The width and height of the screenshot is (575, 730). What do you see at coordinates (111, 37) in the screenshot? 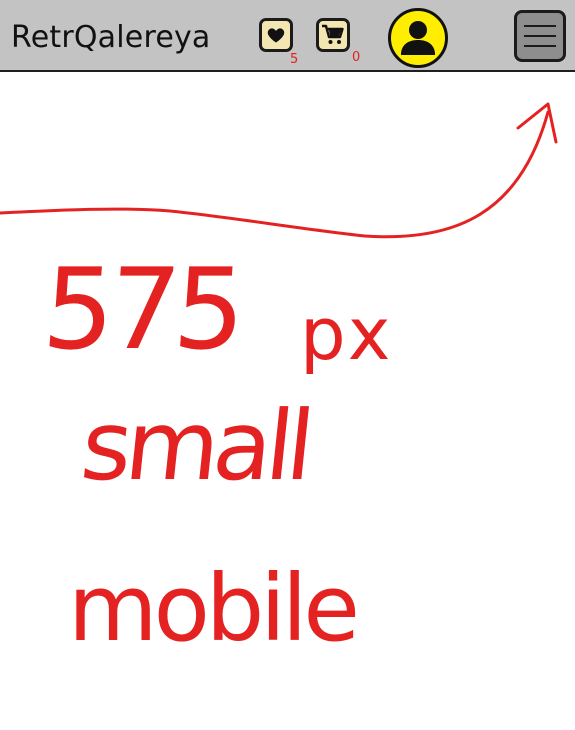
I see `brand-logo-text: RetrQalereya` at bounding box center [111, 37].